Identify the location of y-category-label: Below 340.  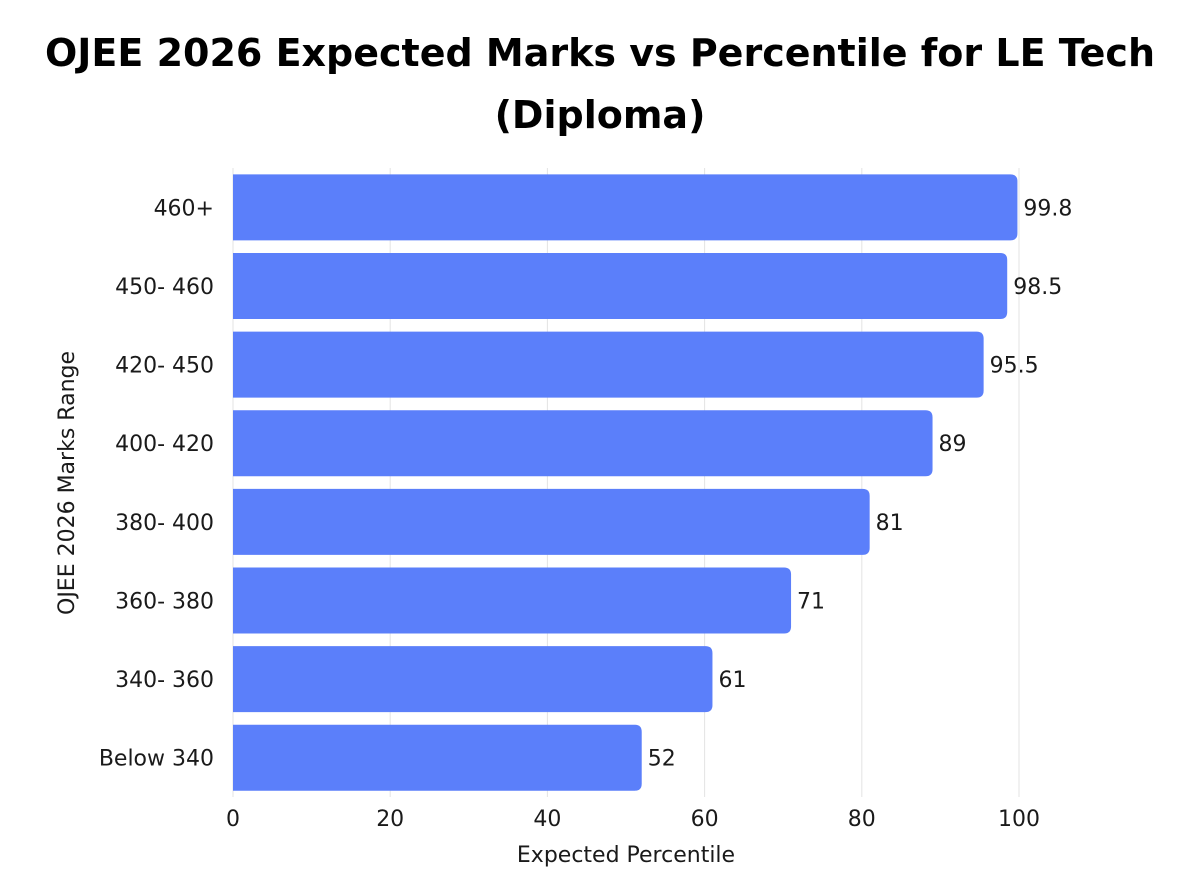
(156, 759).